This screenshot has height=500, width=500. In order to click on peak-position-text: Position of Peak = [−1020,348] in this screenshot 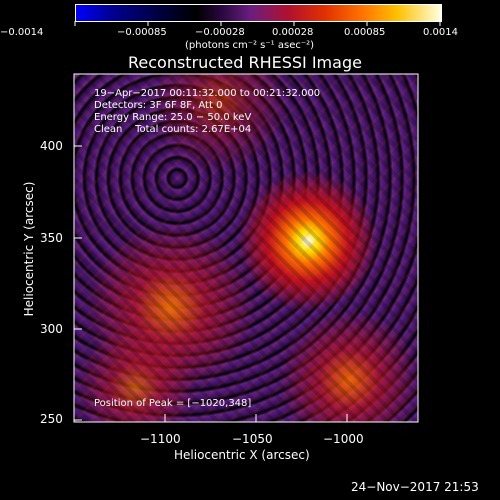, I will do `click(173, 403)`.